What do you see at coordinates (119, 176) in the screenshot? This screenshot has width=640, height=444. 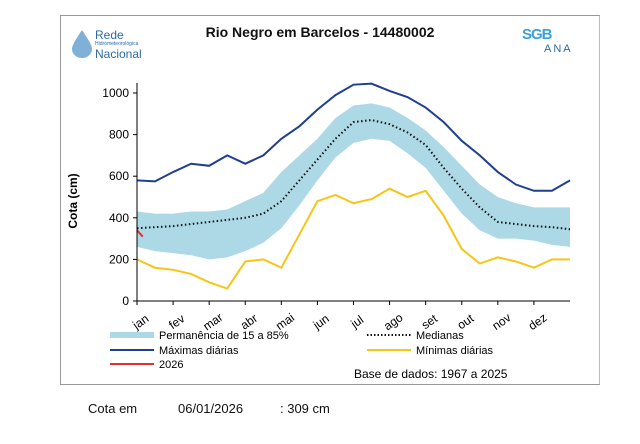 I see `y-tick-label: 600` at bounding box center [119, 176].